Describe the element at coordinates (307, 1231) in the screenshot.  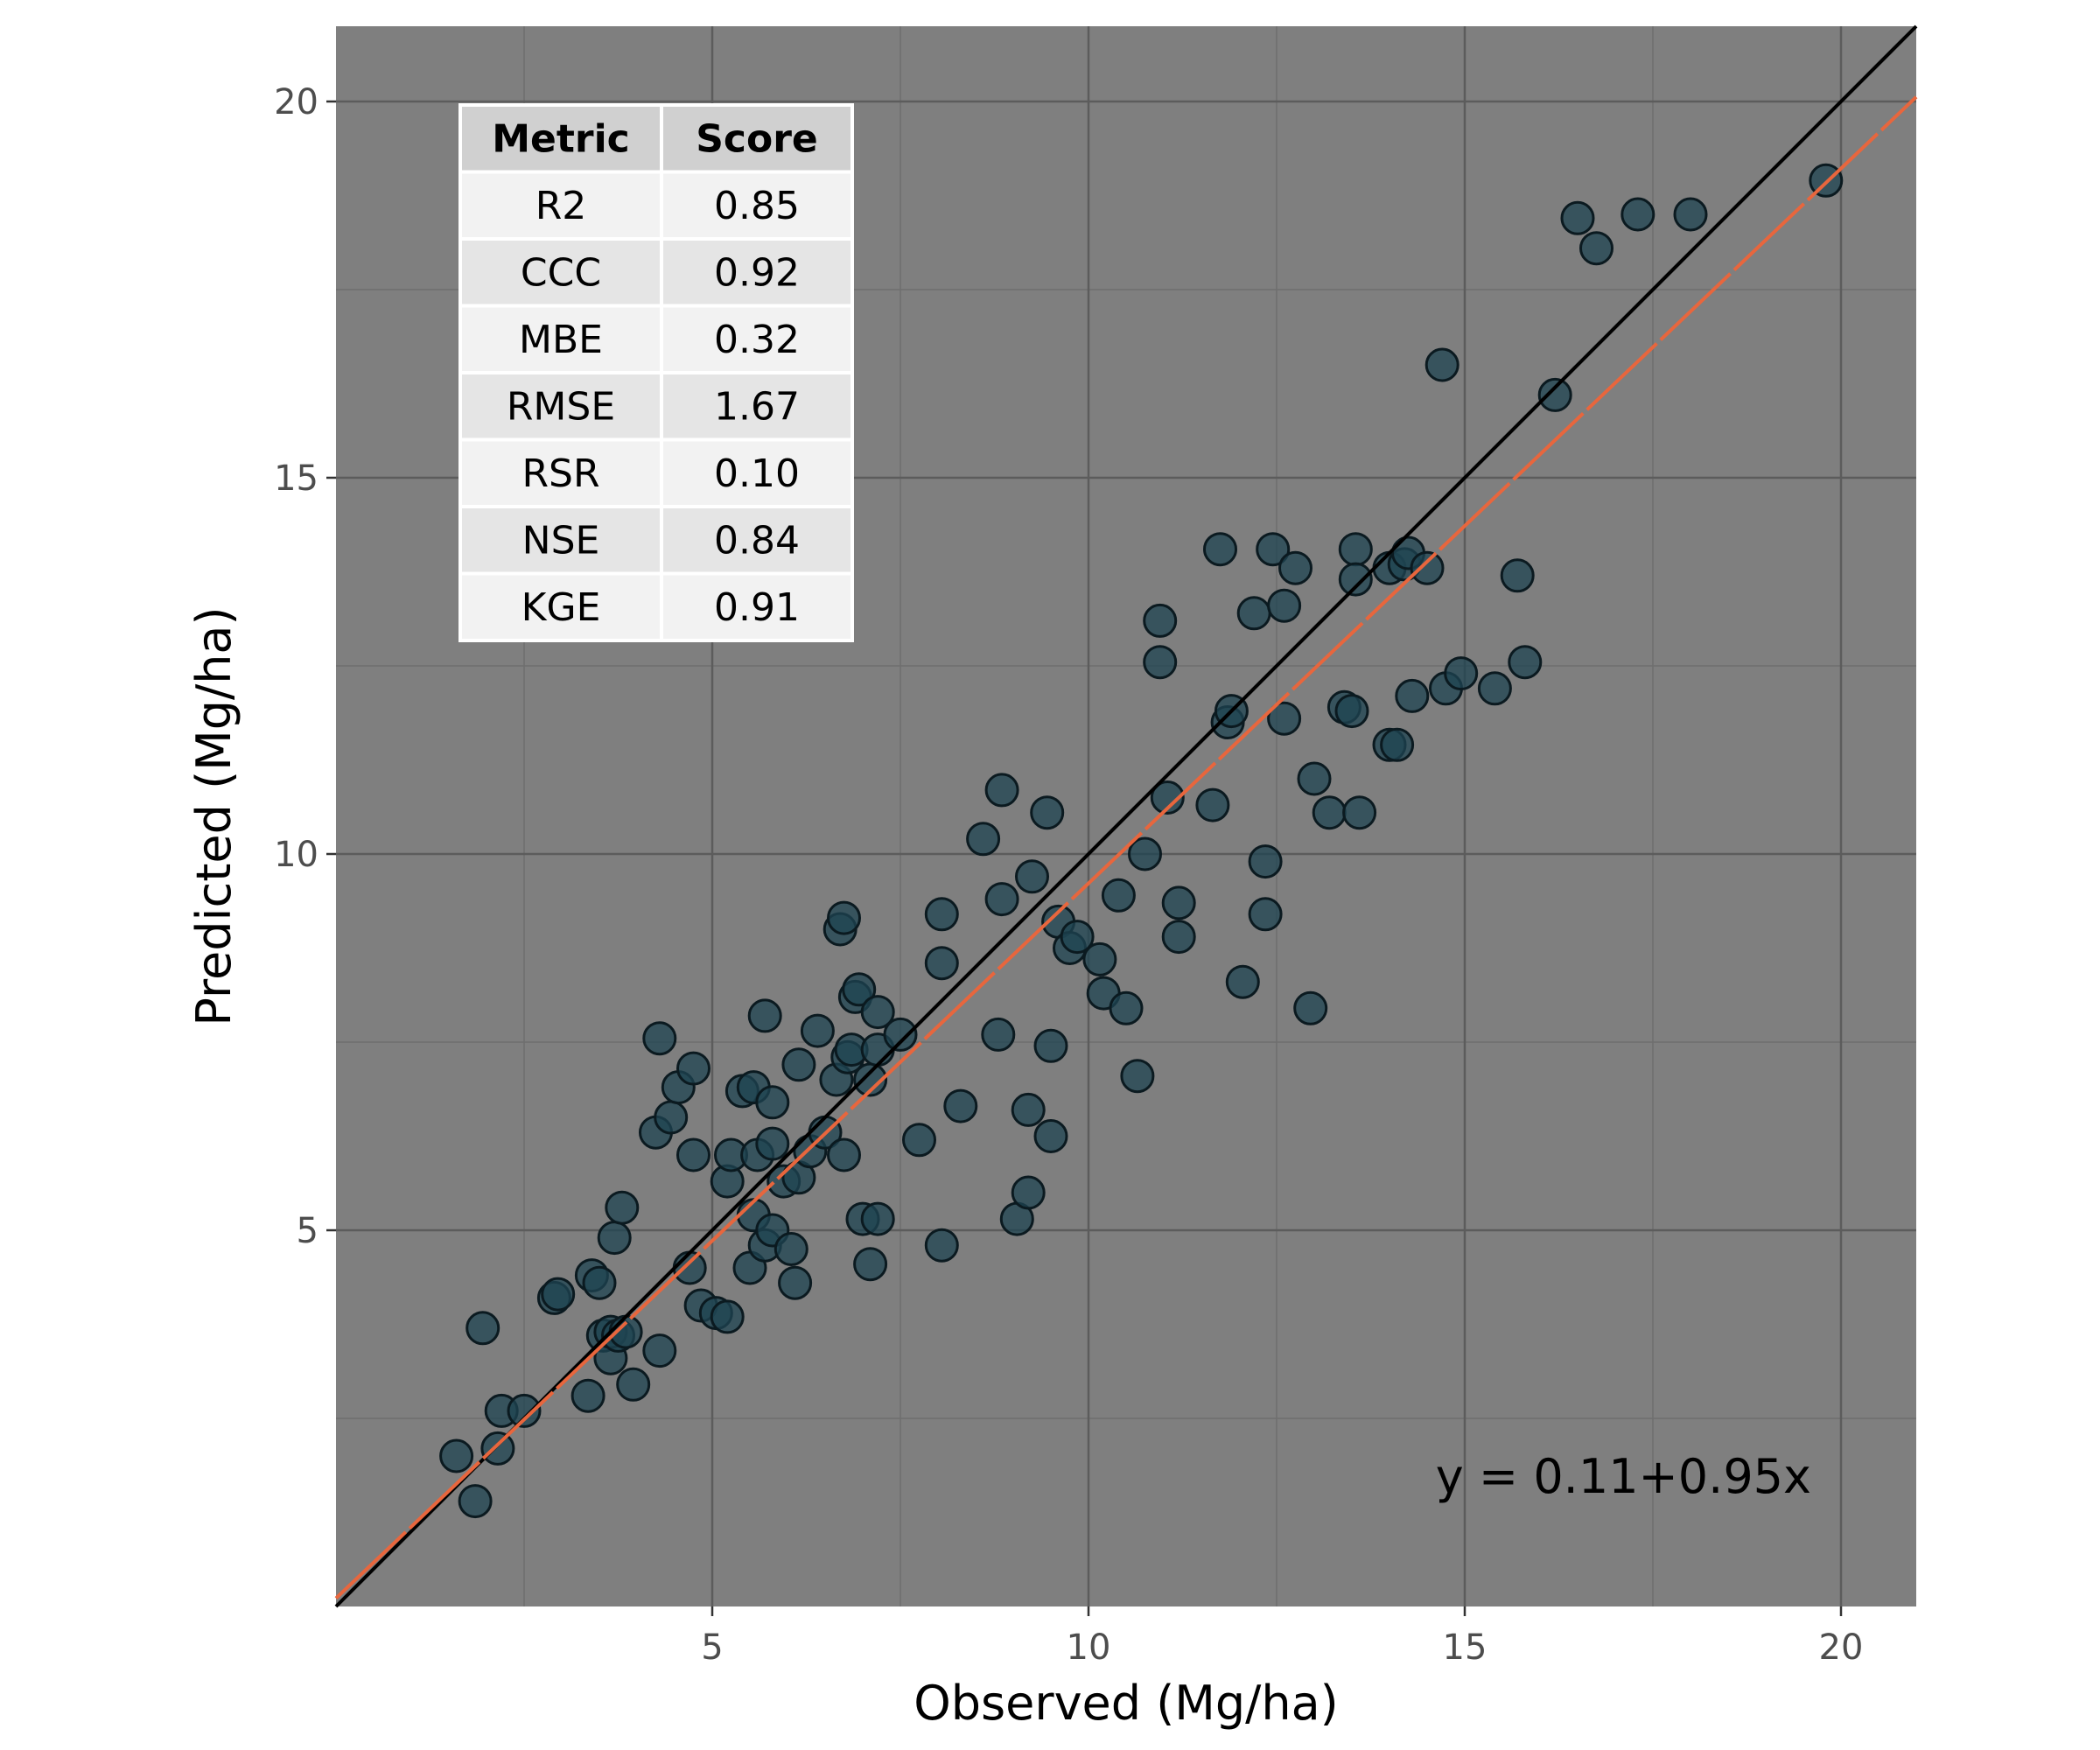
I see `y-tick-label: 5` at that location.